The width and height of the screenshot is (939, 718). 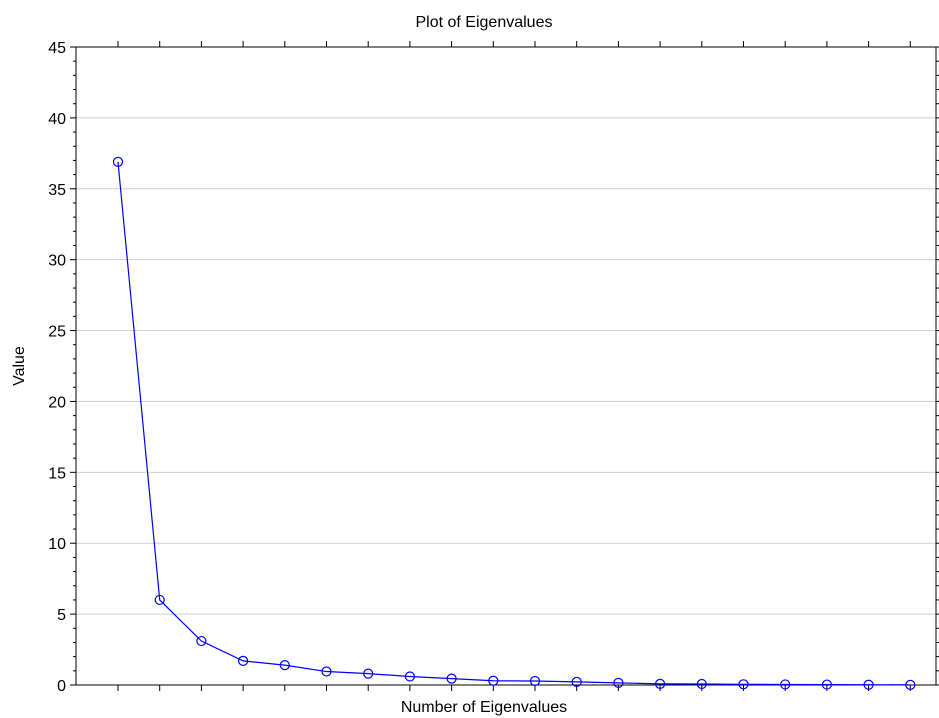 I want to click on chart-title: Plot of Eigenvalues, so click(x=484, y=22).